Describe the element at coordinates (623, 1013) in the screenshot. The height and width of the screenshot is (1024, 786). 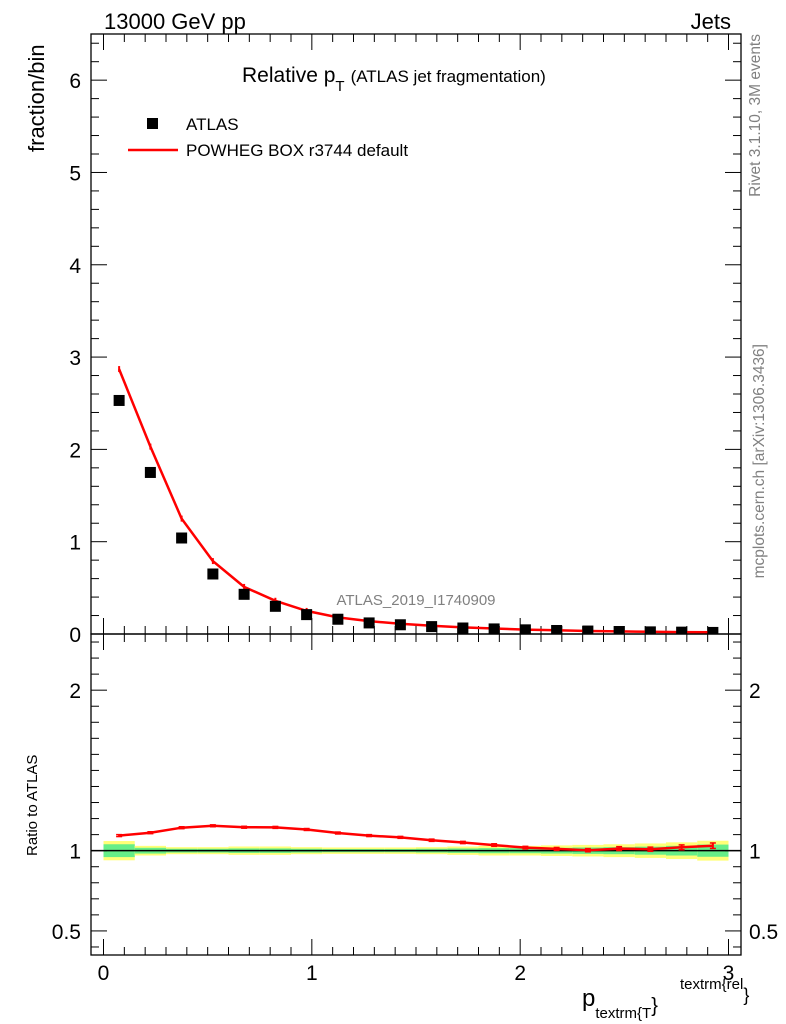
I see `x-axis-label-sub: textrm{T` at that location.